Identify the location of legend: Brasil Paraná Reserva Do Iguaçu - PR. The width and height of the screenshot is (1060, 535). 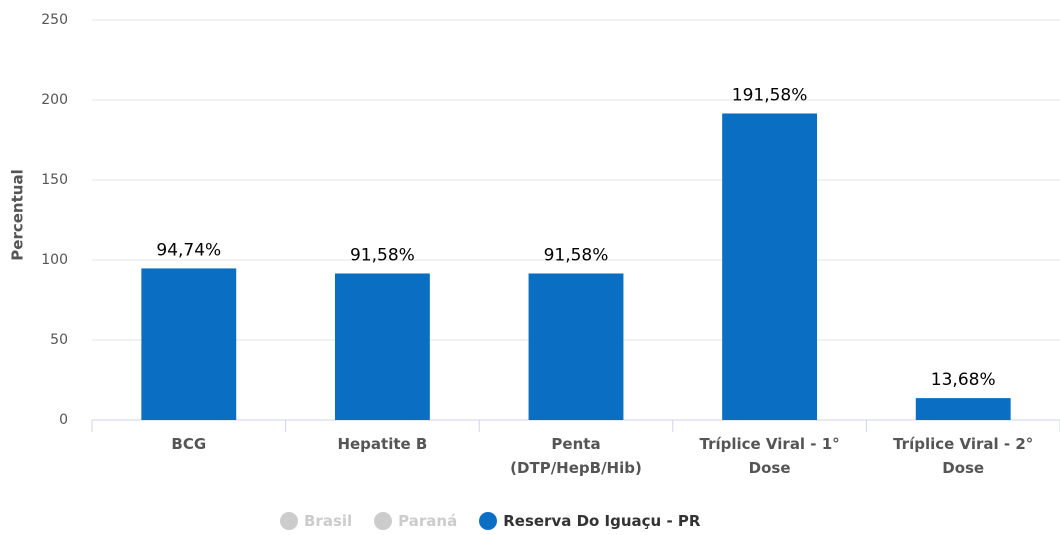
(501, 521).